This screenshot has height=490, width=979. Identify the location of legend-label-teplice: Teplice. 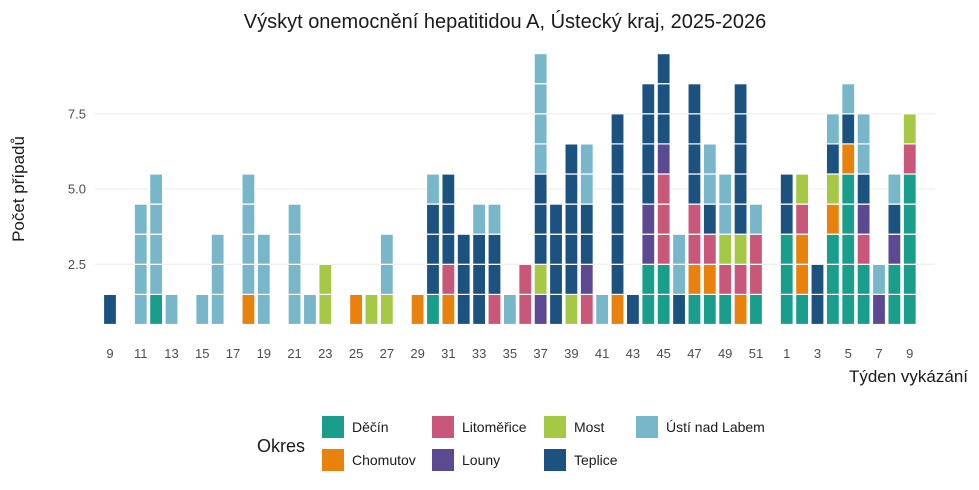
(596, 460).